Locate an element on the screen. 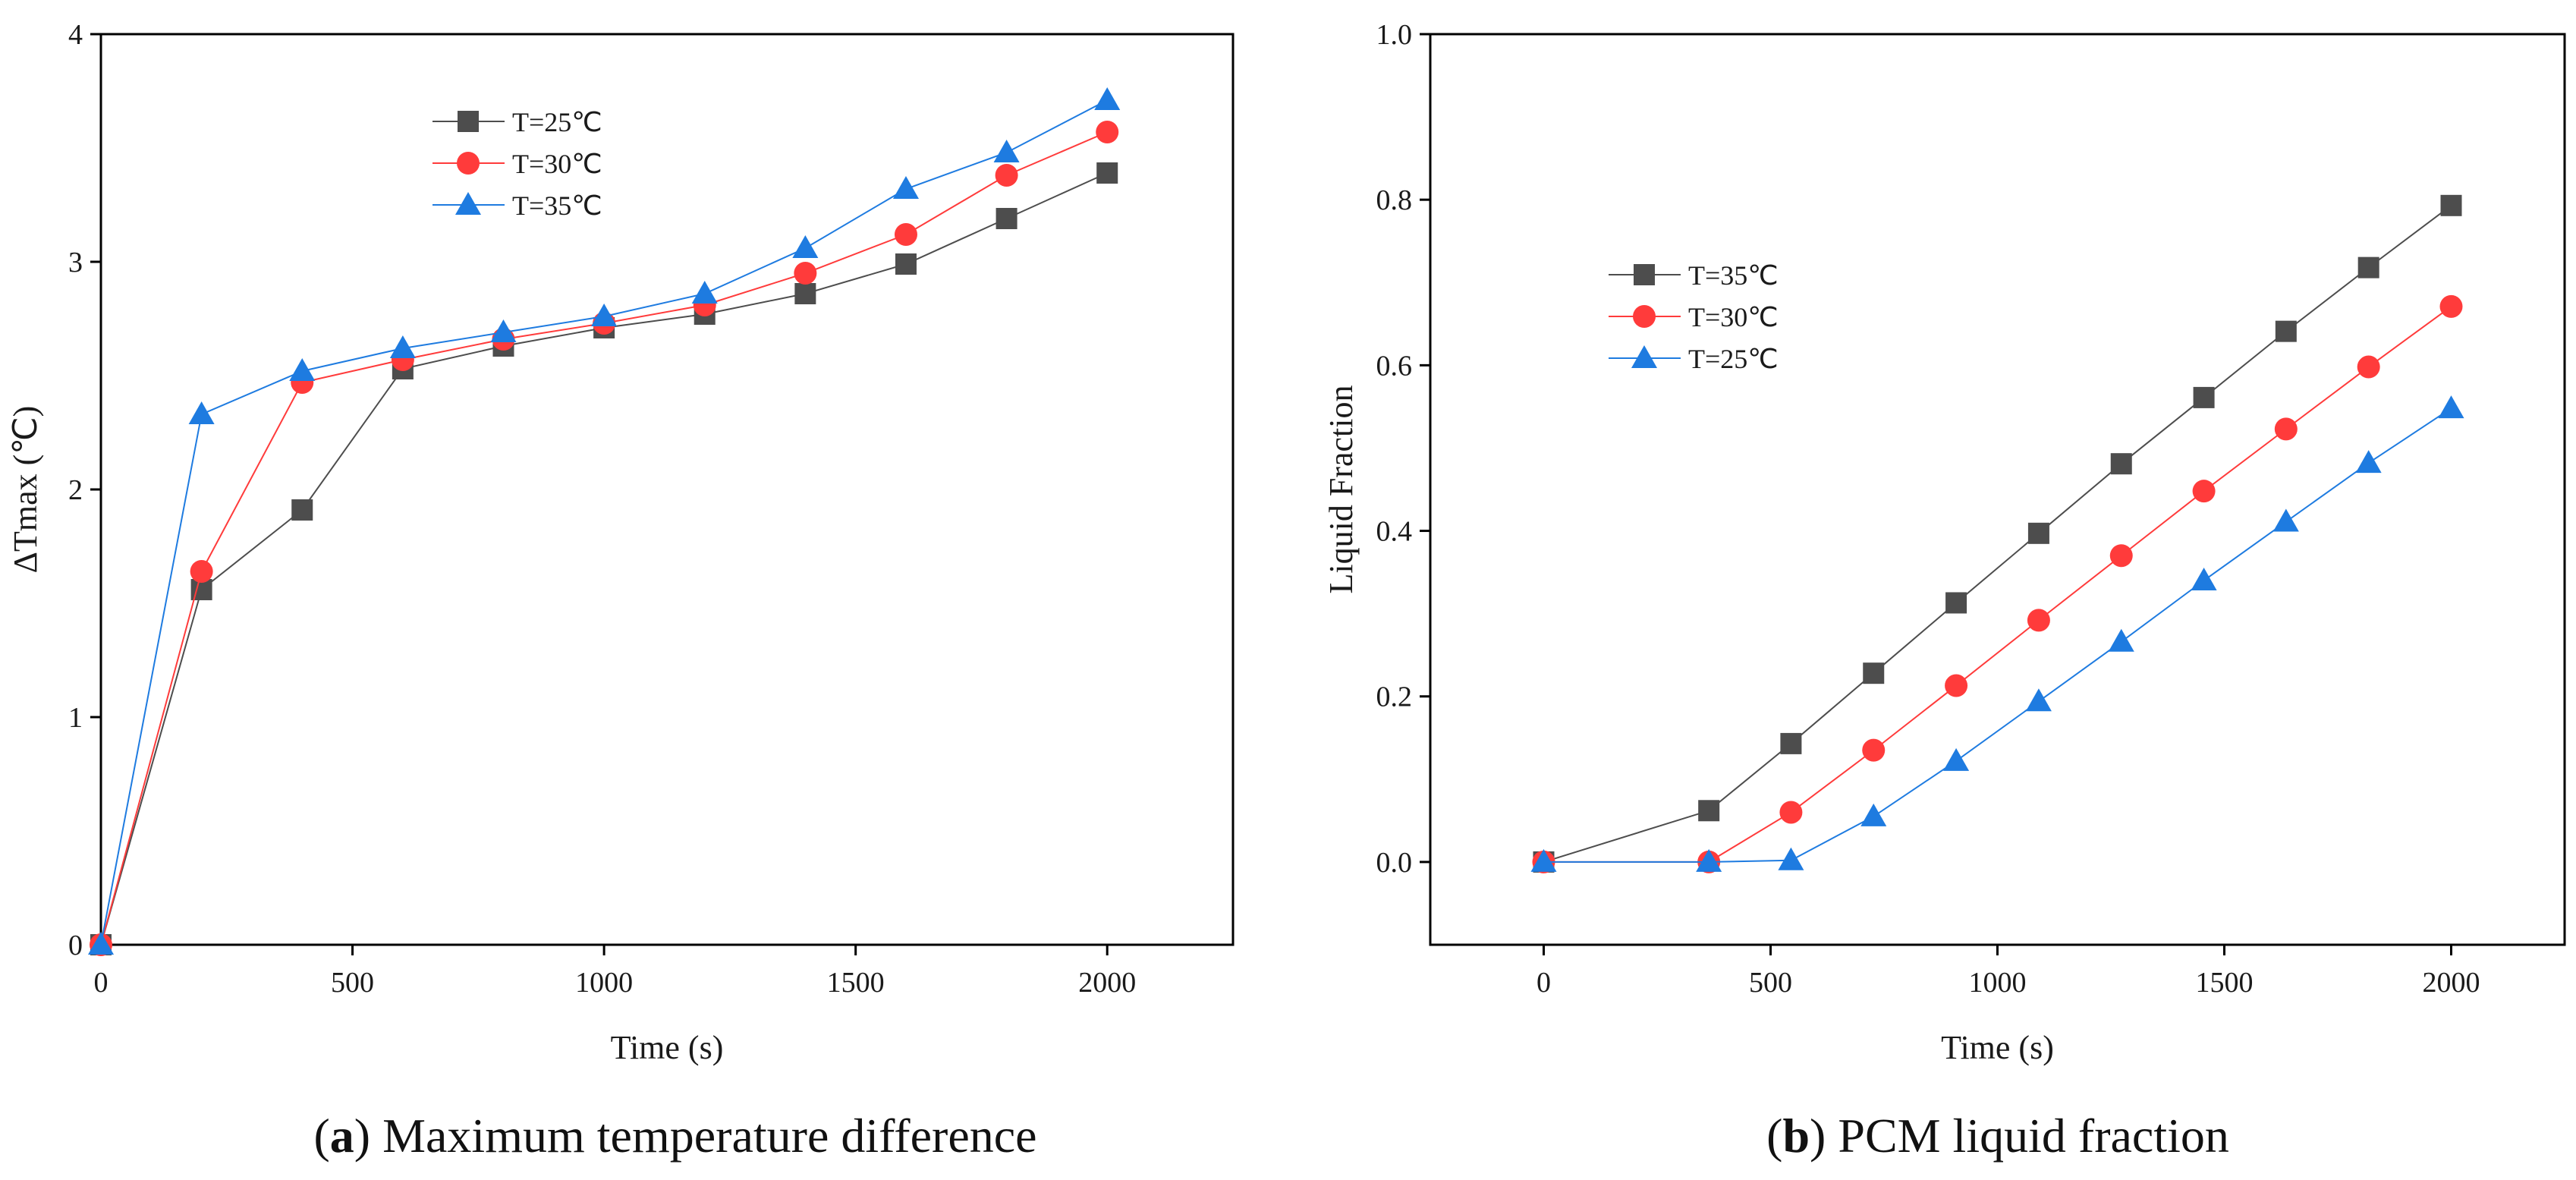 The width and height of the screenshot is (2576, 1180). panel-a-xtick-label: 0 is located at coordinates (101, 983).